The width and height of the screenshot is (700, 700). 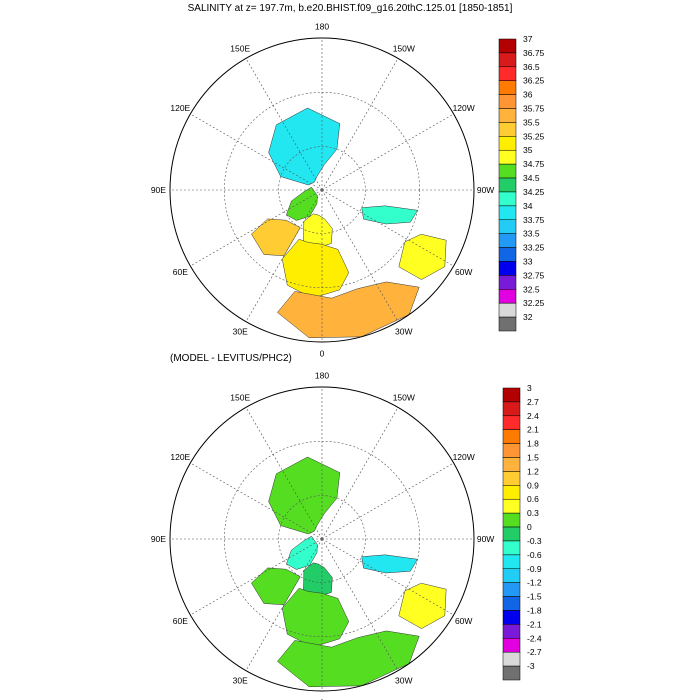 I want to click on colorbar-label: 32, so click(x=528, y=317).